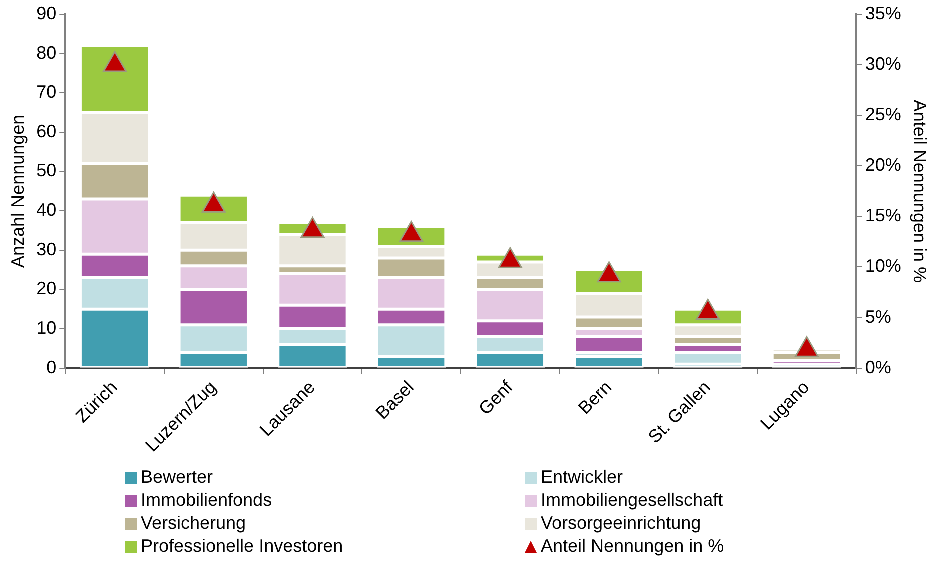  Describe the element at coordinates (46, 249) in the screenshot. I see `y-tick-label: 30` at that location.